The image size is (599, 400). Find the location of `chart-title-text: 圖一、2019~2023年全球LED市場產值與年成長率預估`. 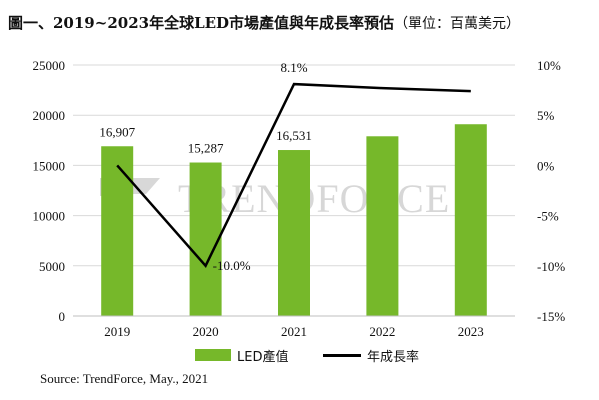

chart-title-text: 圖一、2019~2023年全球LED市場產值與年成長率預估 is located at coordinates (201, 23).